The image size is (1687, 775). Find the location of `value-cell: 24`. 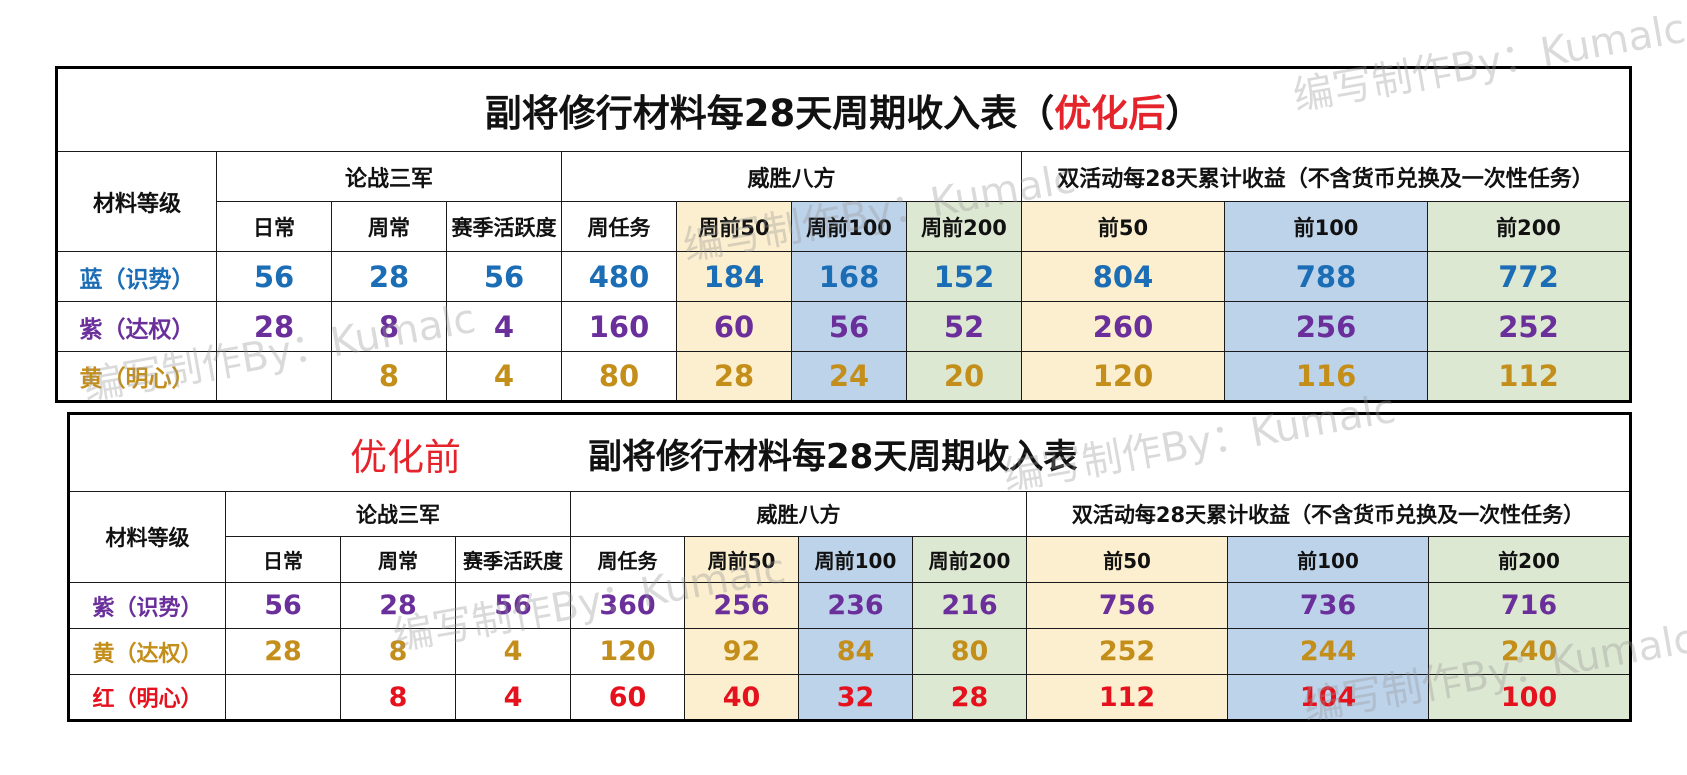

value-cell: 24 is located at coordinates (849, 376).